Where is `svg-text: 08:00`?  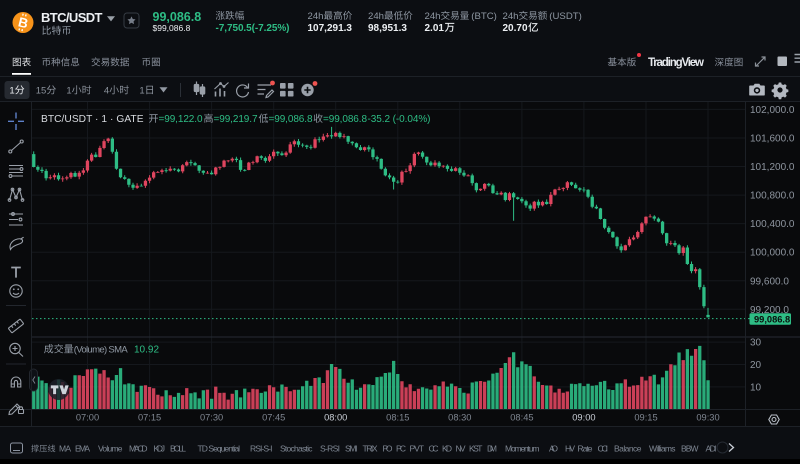 svg-text: 08:00 is located at coordinates (335, 418).